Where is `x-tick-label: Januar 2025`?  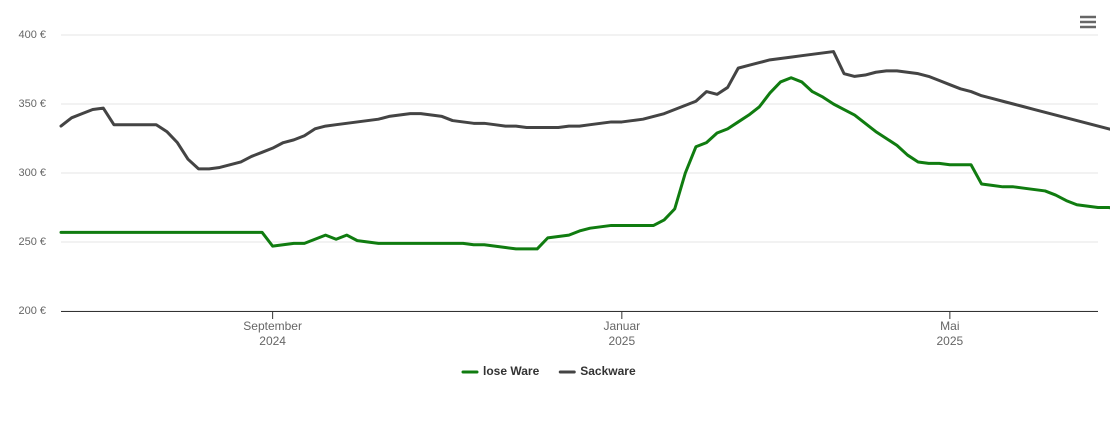 x-tick-label: Januar 2025 is located at coordinates (622, 333).